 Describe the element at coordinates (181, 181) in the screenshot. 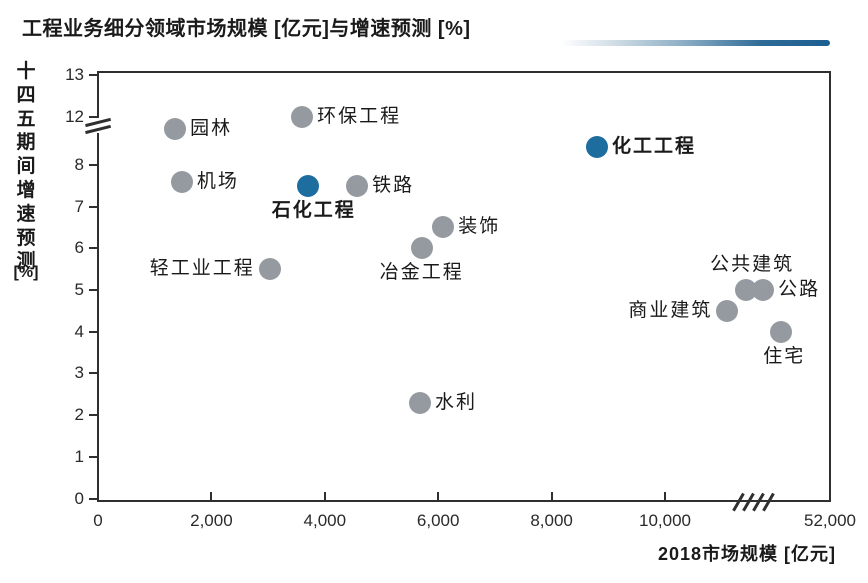

I see `point-机场` at that location.